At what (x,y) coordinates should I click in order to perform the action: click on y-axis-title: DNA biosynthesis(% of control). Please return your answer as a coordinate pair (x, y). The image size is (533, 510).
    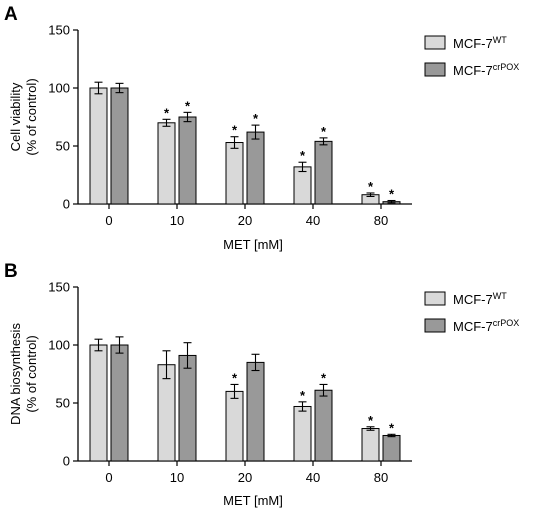
    Looking at the image, I should click on (23, 374).